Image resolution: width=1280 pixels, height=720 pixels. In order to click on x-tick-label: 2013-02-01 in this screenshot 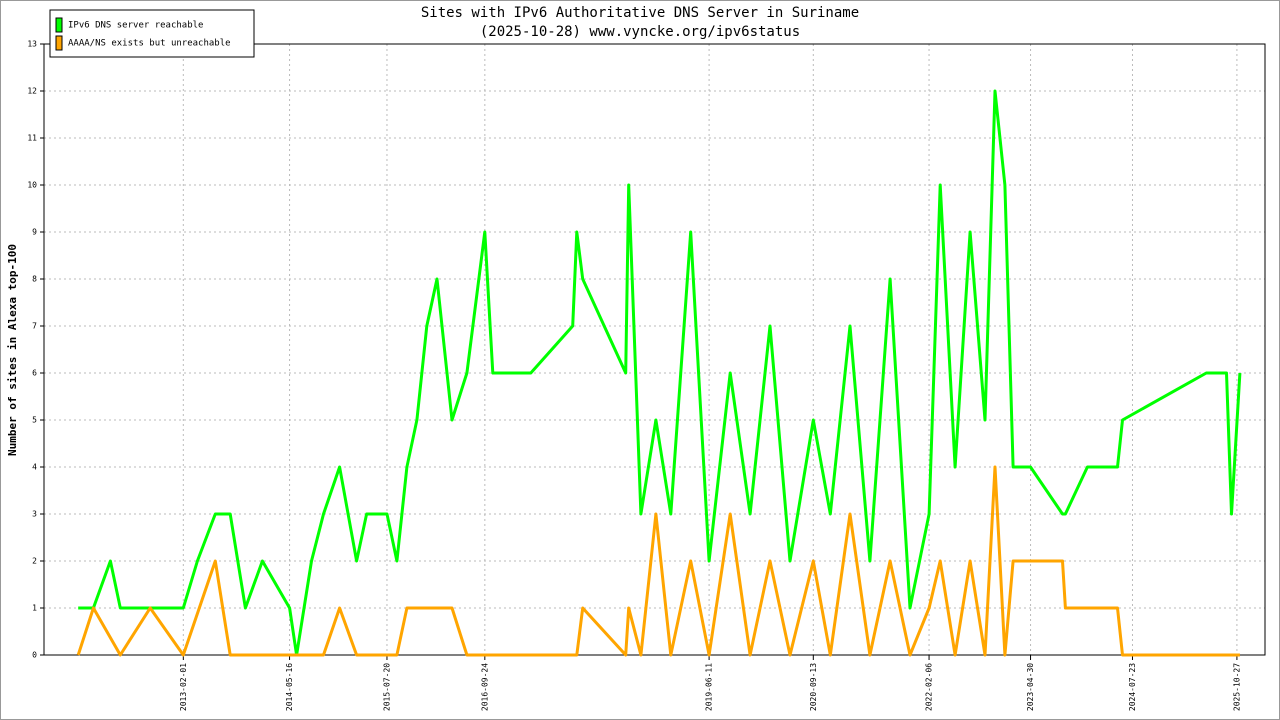, I will do `click(183, 687)`.